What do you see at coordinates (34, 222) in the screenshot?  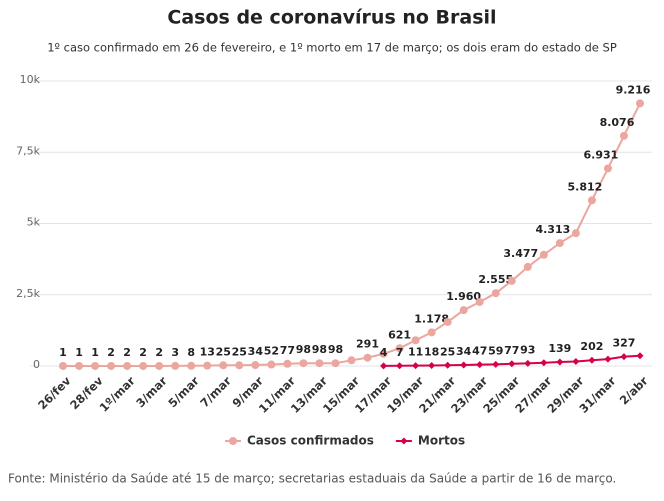 I see `y-tick-label: 5k` at bounding box center [34, 222].